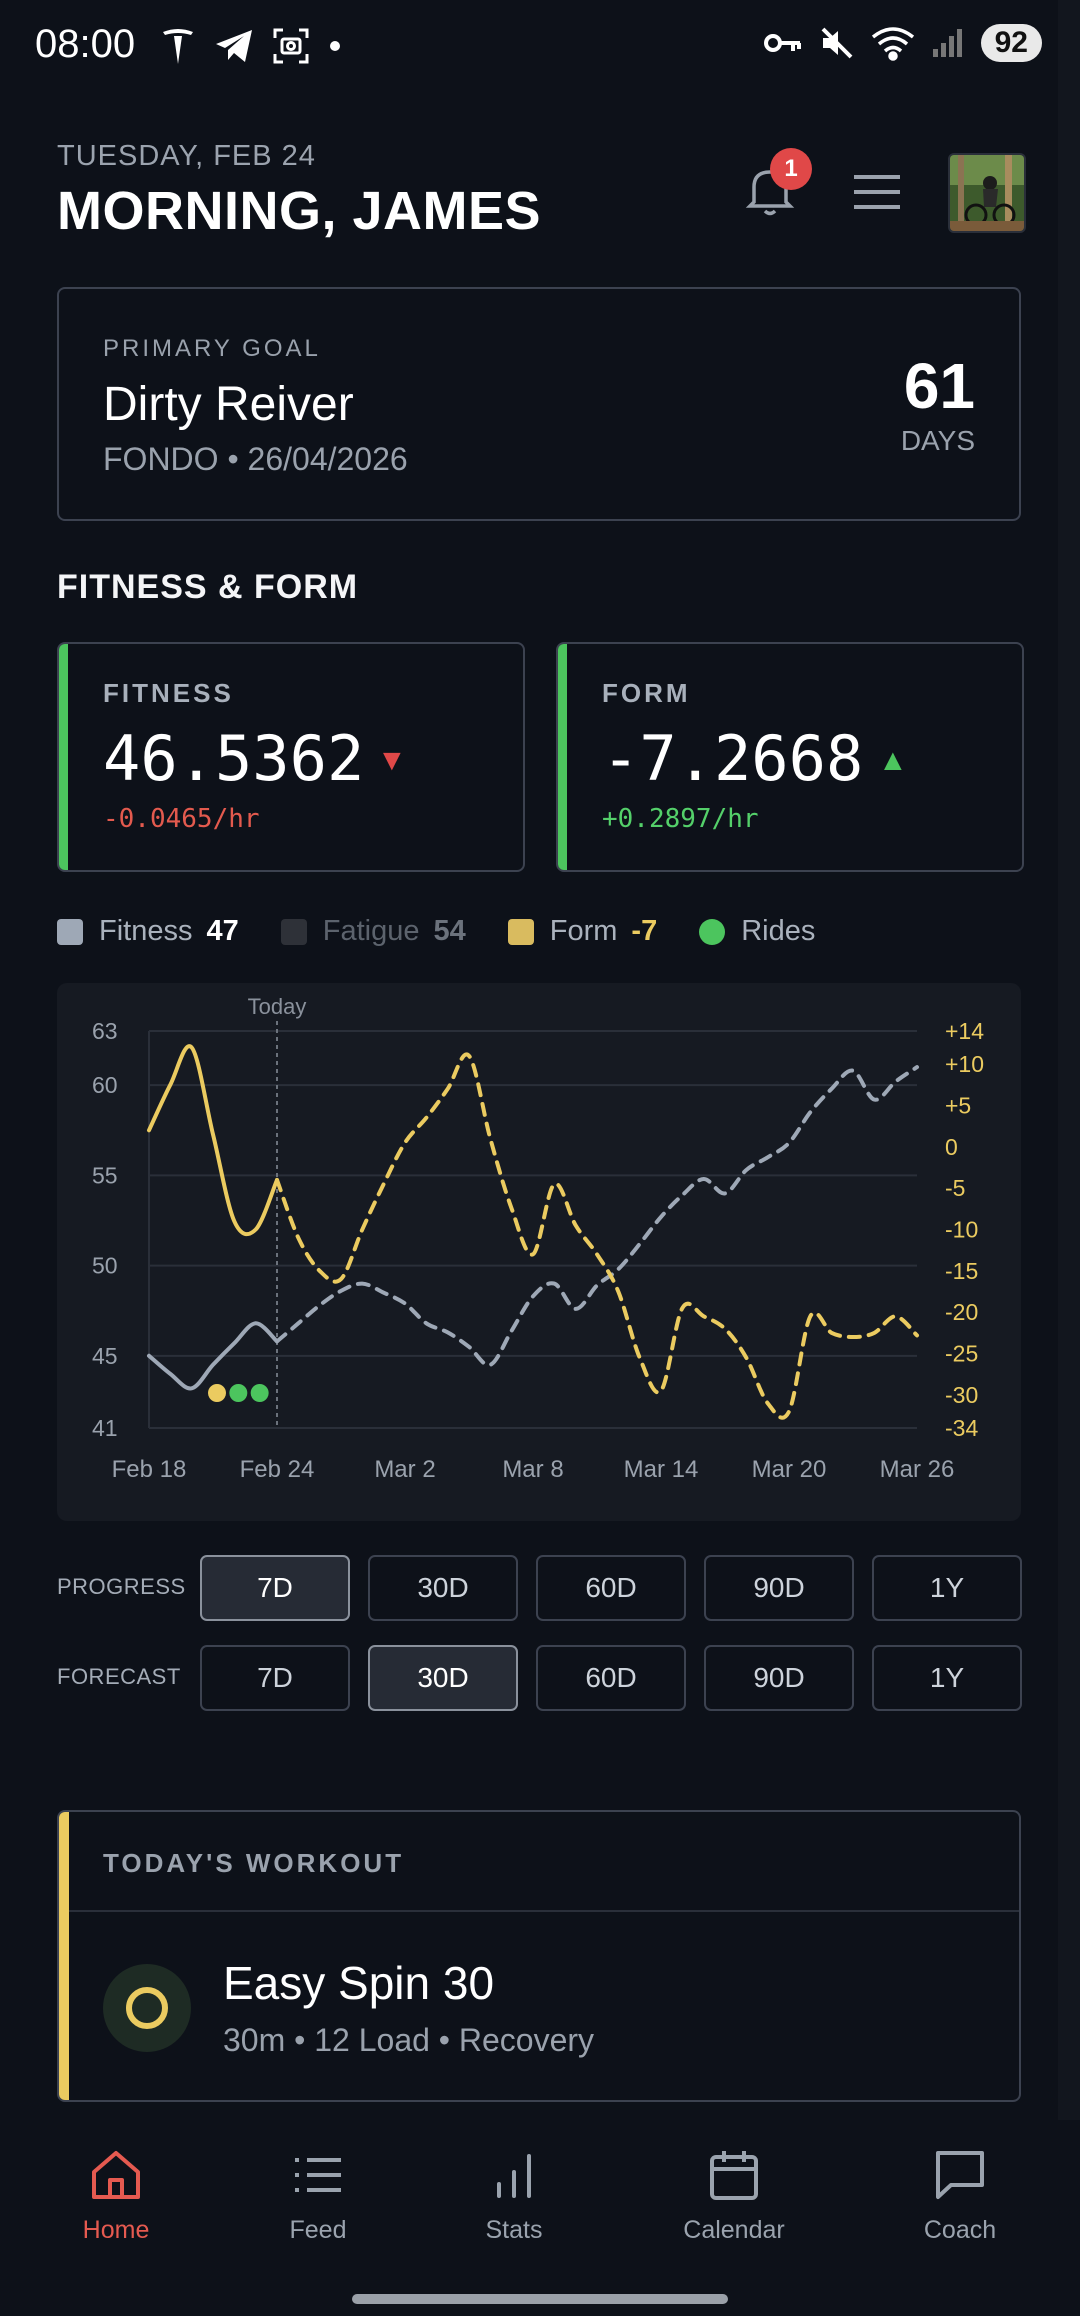  I want to click on legend-fatigue-swatch, so click(293, 931).